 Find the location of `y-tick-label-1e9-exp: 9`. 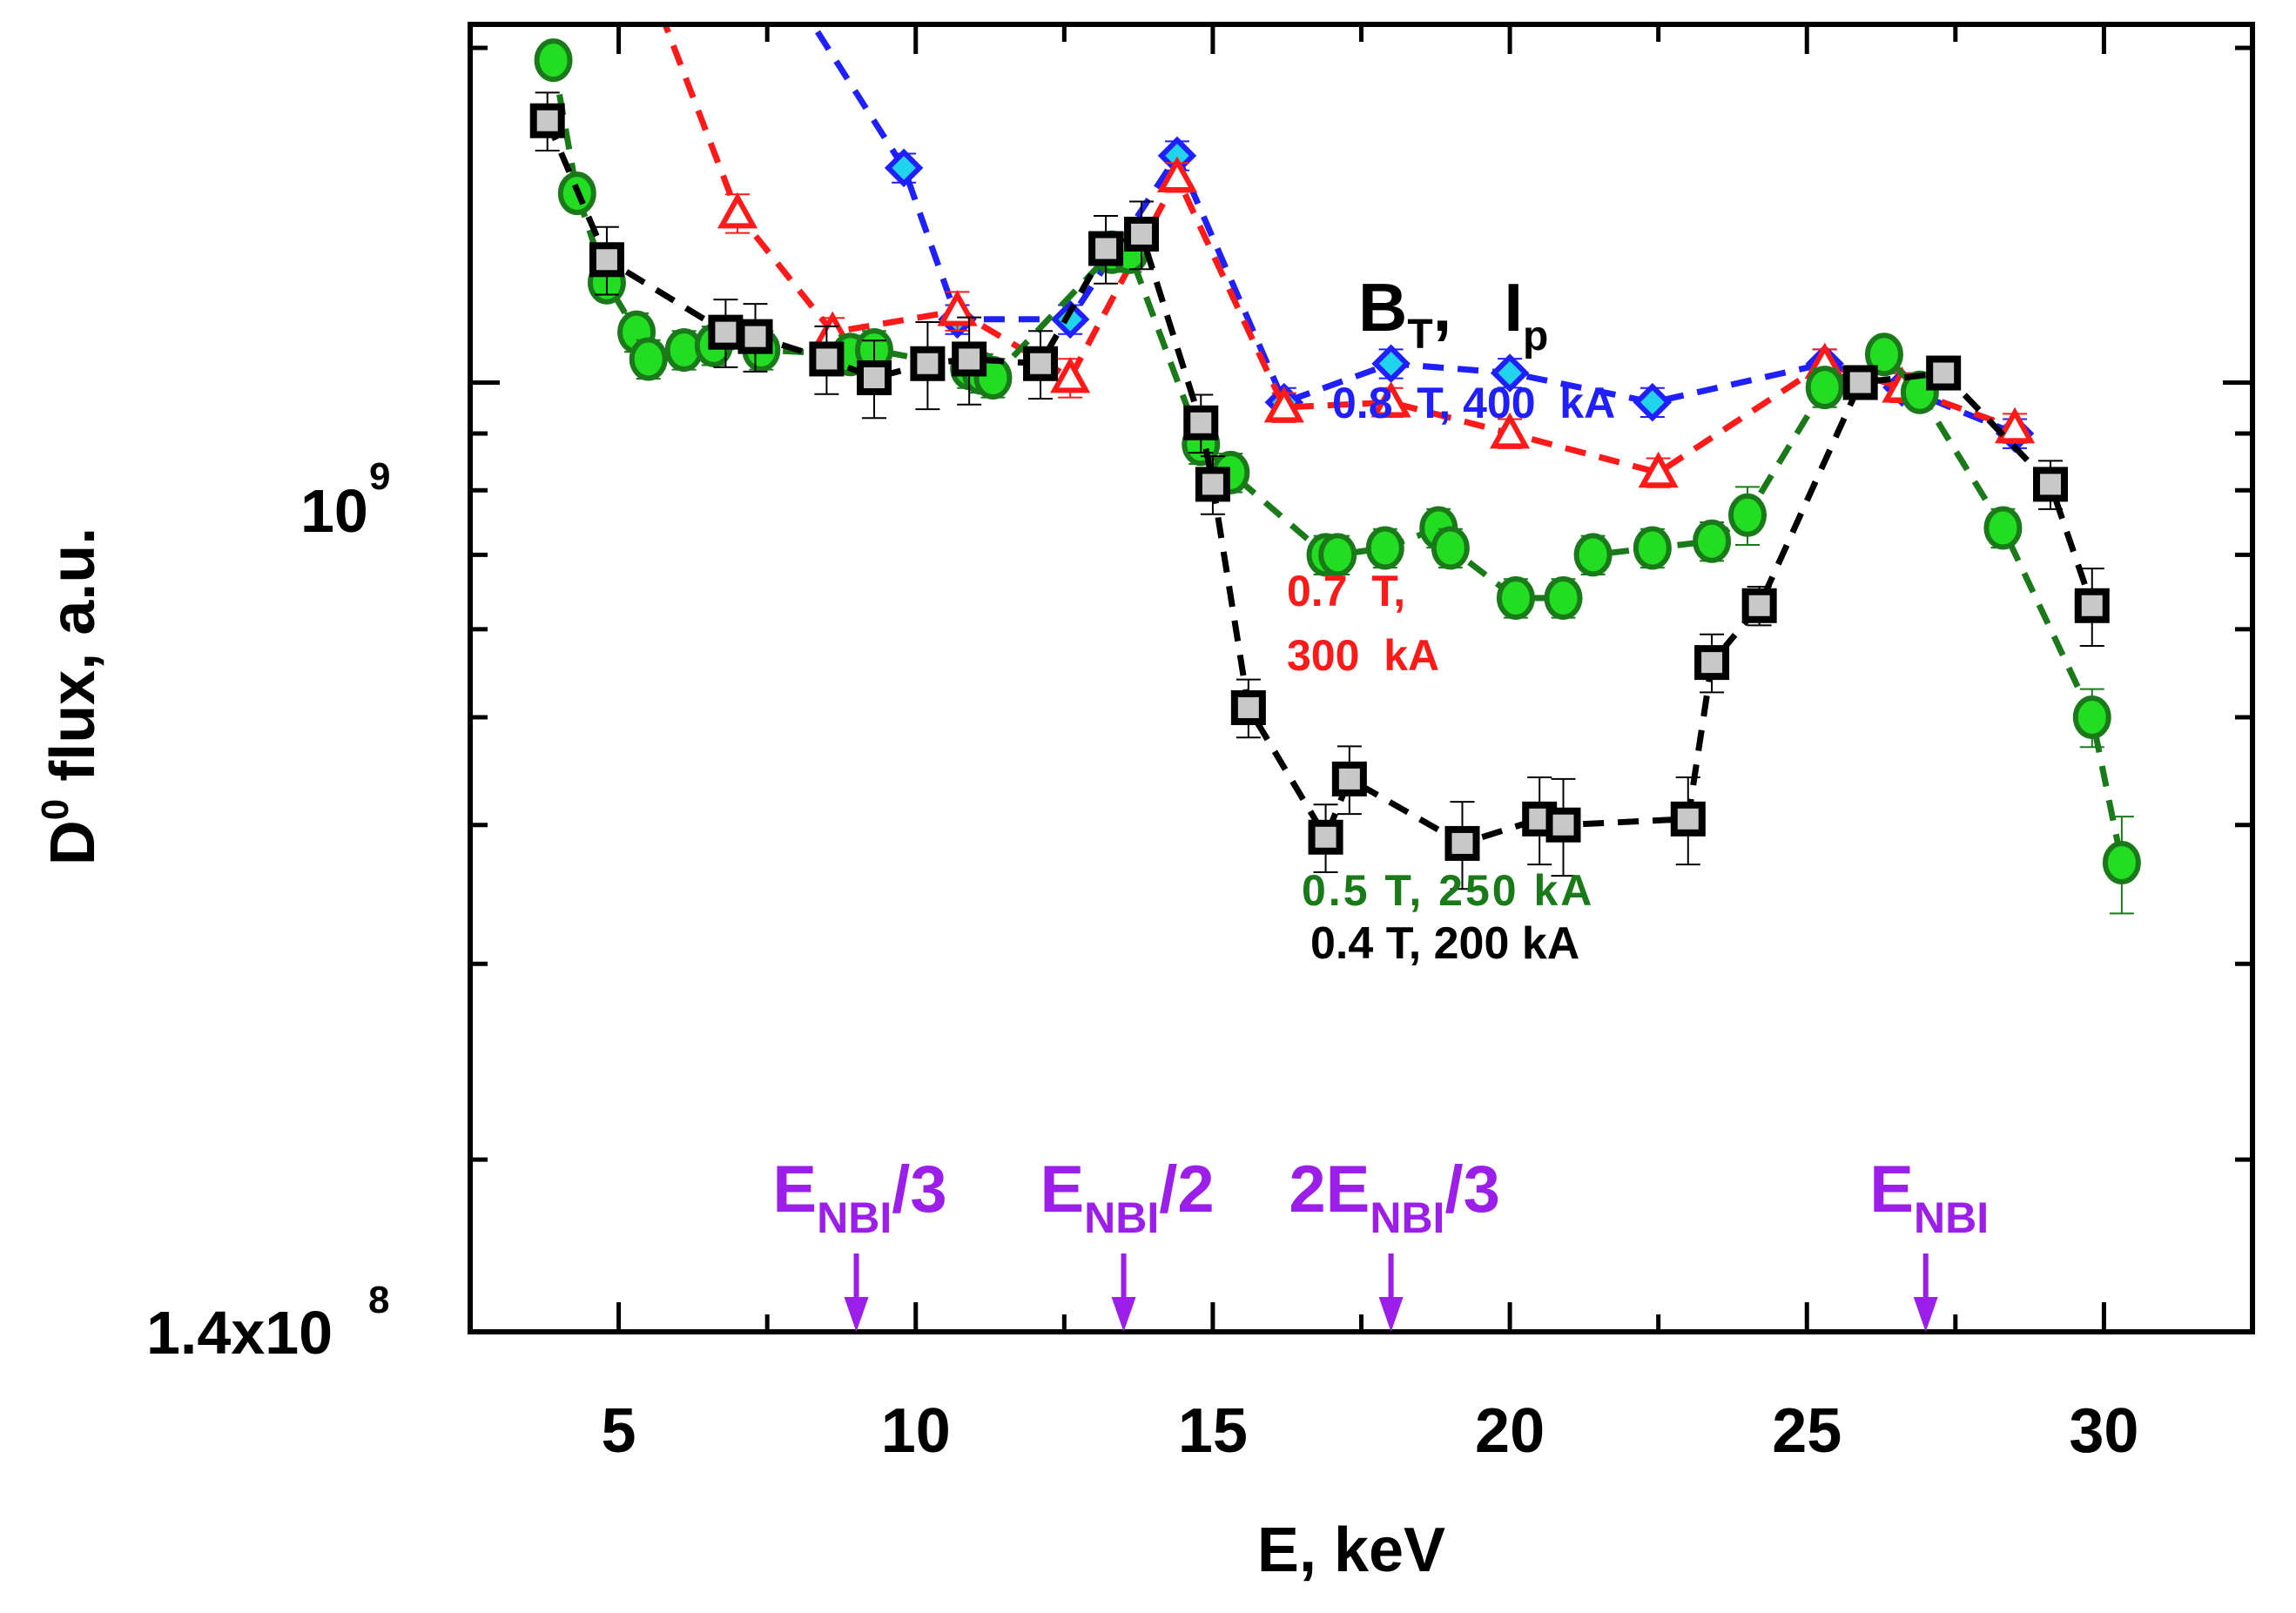

y-tick-label-1e9-exp: 9 is located at coordinates (379, 476).